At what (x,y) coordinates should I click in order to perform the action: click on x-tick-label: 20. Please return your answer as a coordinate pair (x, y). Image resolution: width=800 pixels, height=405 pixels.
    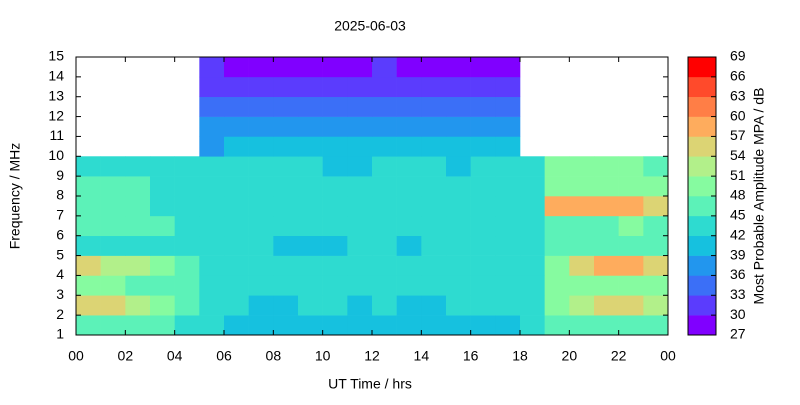
    Looking at the image, I should click on (570, 356).